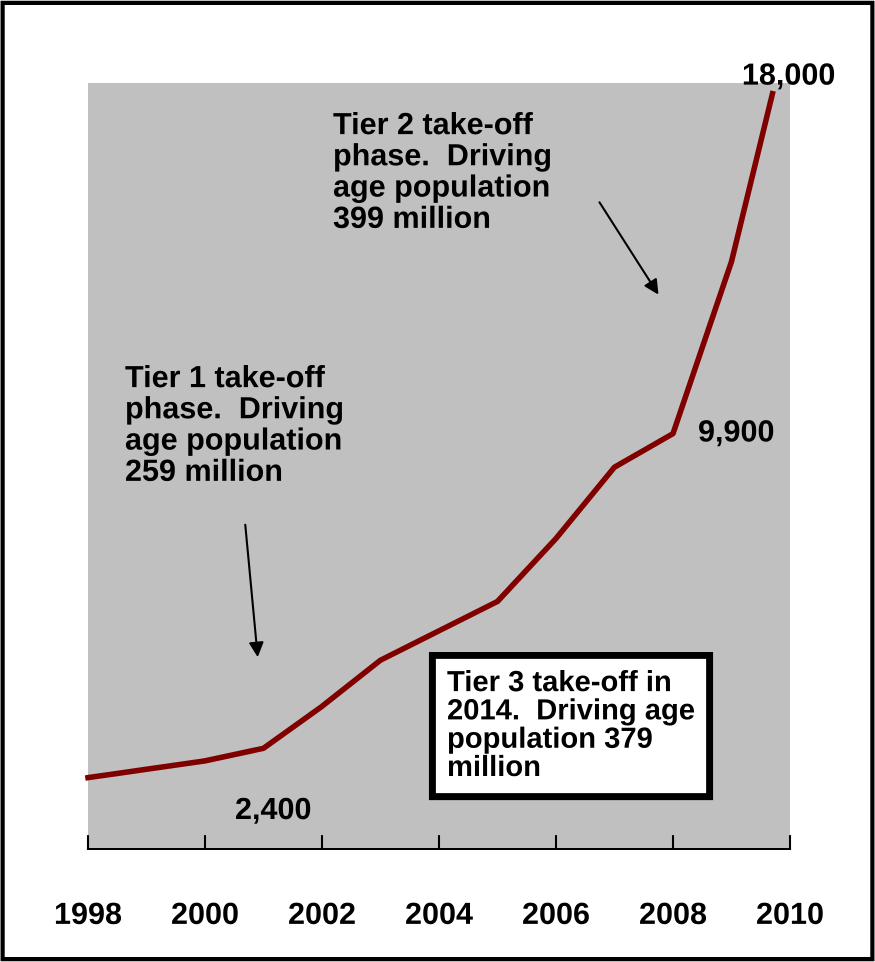  I want to click on x-tick-label: 2000, so click(205, 913).